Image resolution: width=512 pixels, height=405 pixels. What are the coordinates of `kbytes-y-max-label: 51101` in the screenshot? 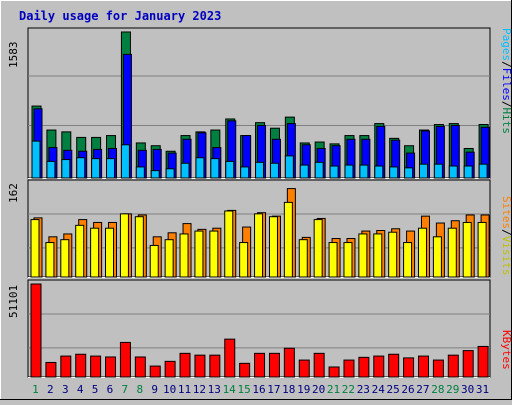 It's located at (13, 301).